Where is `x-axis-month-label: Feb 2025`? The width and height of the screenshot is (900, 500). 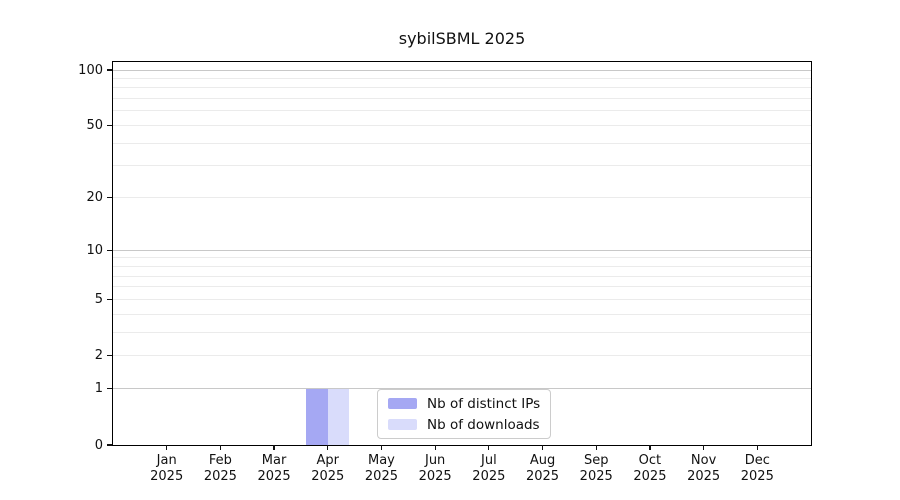 x-axis-month-label: Feb 2025 is located at coordinates (220, 468).